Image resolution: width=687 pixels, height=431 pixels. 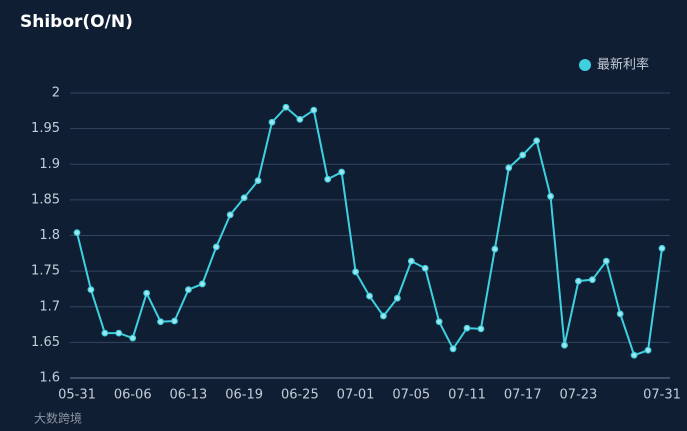 I want to click on x-tick-label: 07-23, so click(x=579, y=395).